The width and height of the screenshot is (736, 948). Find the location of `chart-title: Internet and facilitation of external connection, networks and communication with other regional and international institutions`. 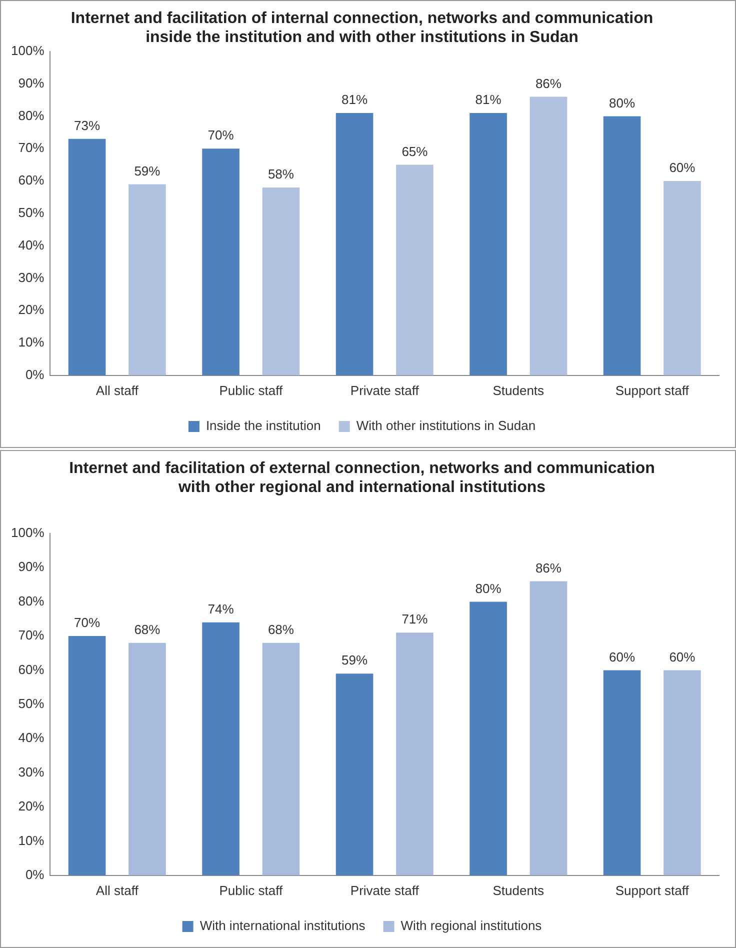

chart-title: Internet and facilitation of external connection, networks and communication with other regional and international institutions is located at coordinates (362, 478).